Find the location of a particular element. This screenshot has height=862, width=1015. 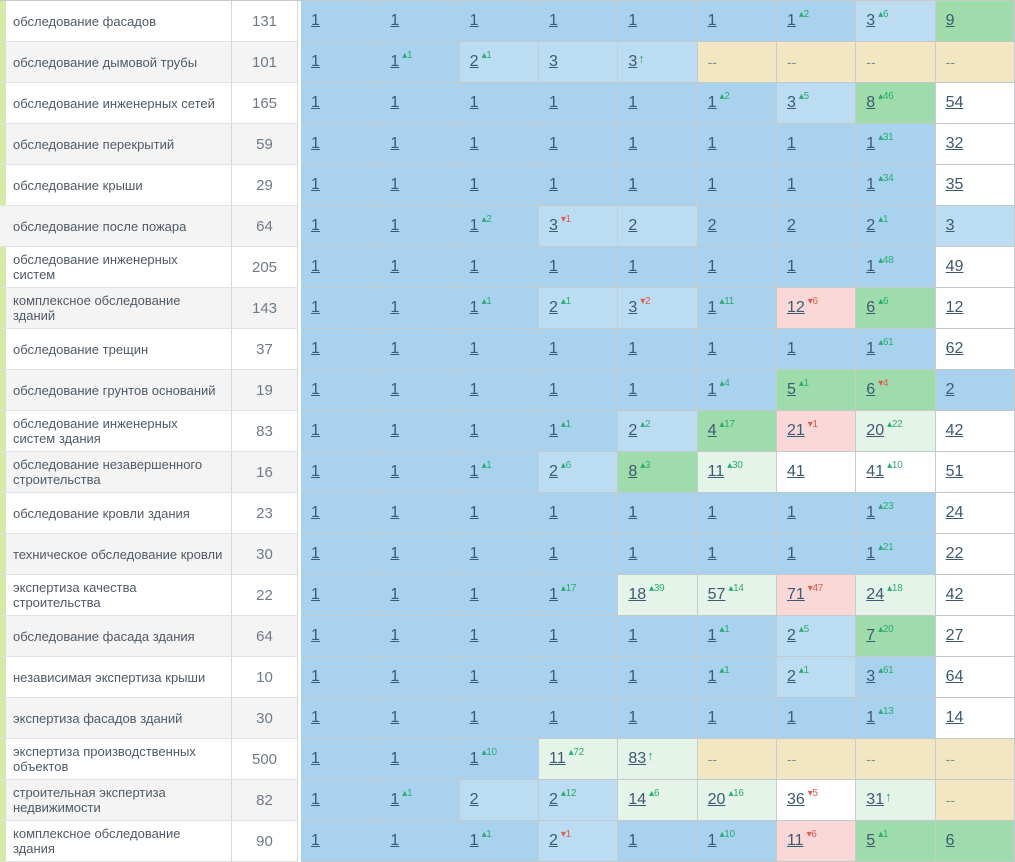

position-link: 62 is located at coordinates (954, 348).